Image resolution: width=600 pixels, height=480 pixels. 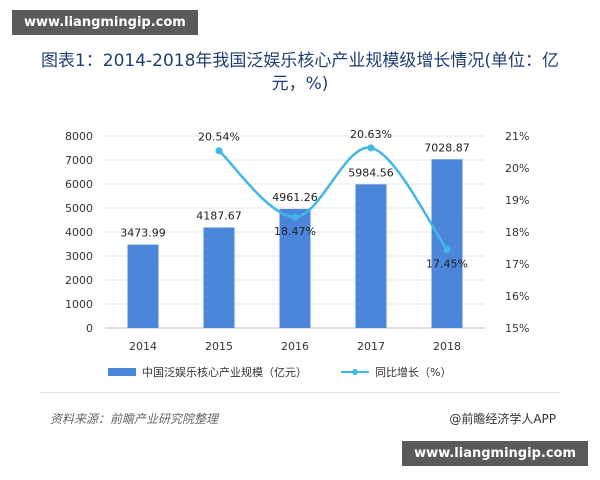 I want to click on y2-tick-label: 17%, so click(x=517, y=264).